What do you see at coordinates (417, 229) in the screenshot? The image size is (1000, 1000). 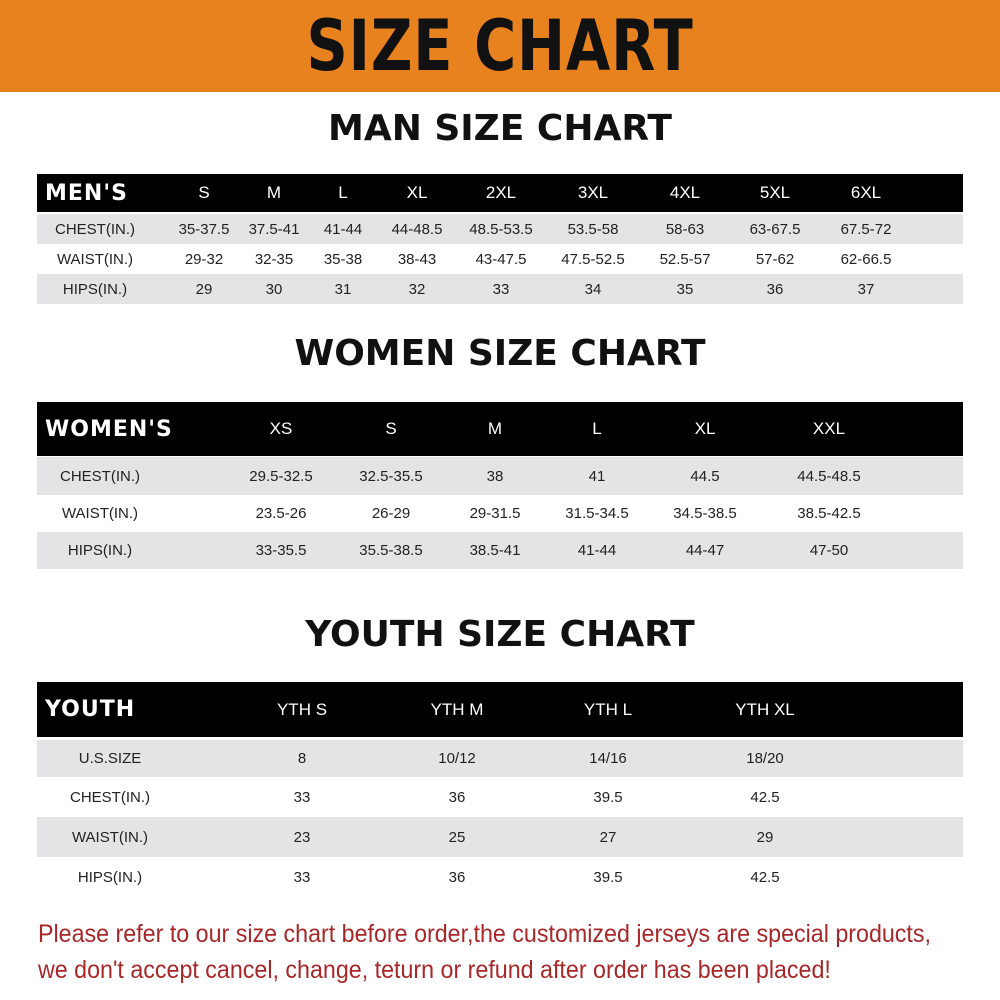 I see `table-cell: 44-48.5` at bounding box center [417, 229].